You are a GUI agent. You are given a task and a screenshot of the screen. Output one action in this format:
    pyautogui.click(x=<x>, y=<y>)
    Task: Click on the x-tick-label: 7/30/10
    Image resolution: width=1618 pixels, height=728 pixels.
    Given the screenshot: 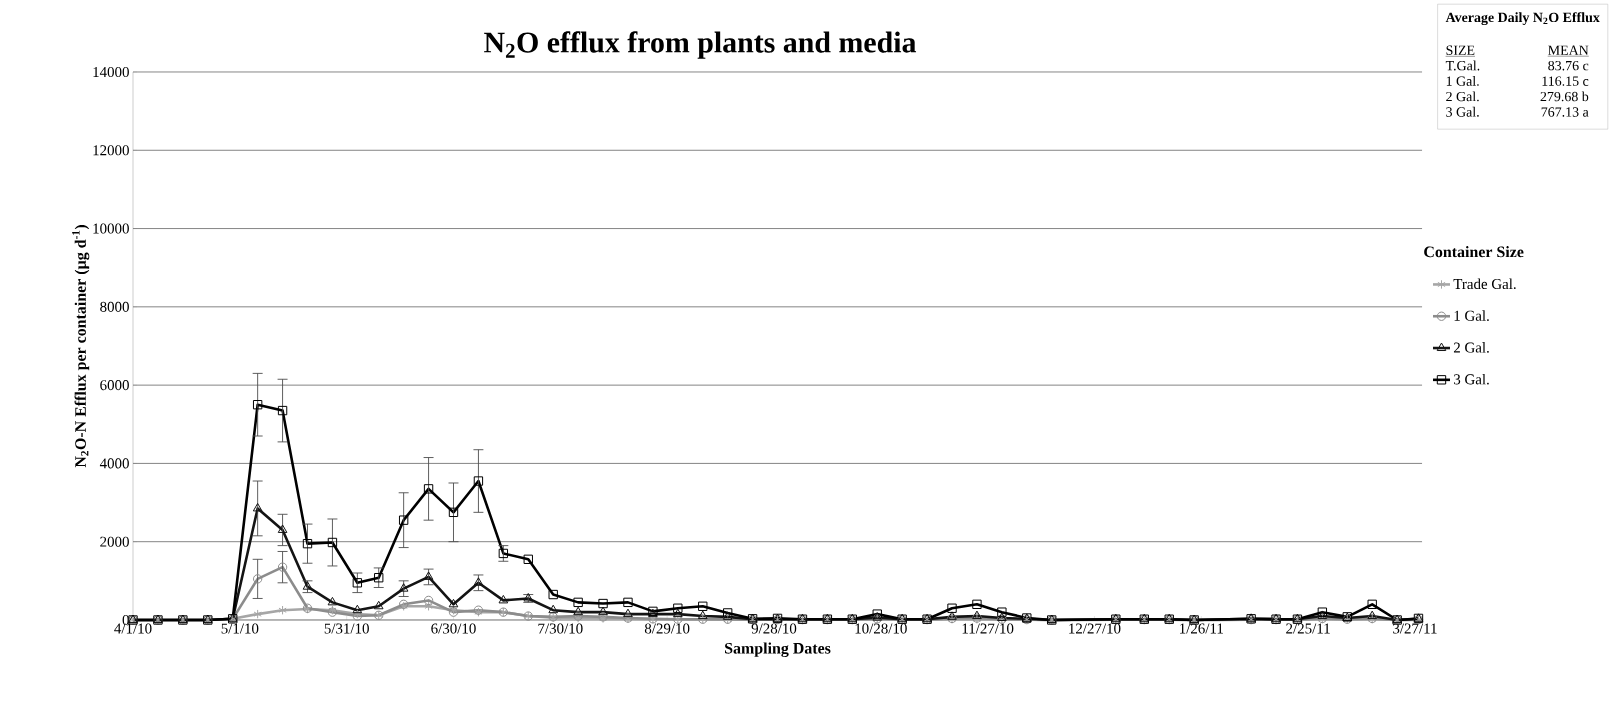 What is the action you would take?
    pyautogui.click(x=560, y=628)
    